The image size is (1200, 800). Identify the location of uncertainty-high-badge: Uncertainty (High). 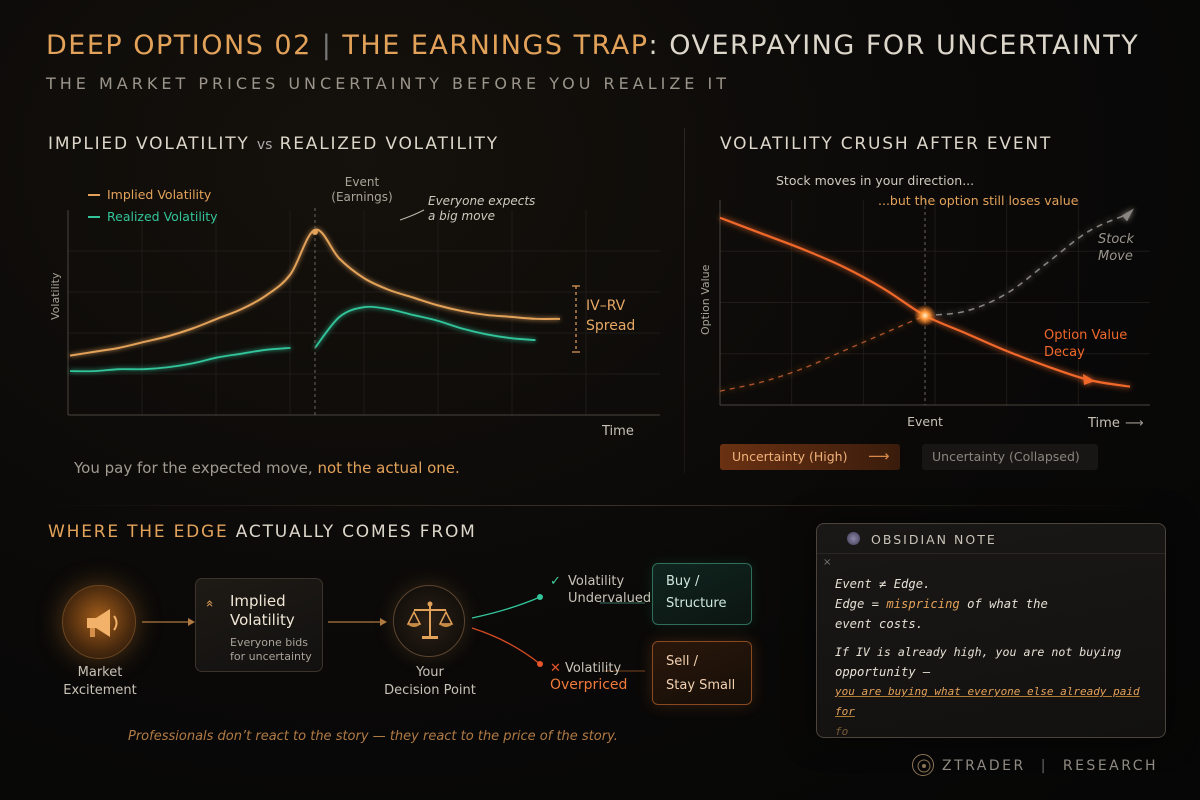
(810, 457).